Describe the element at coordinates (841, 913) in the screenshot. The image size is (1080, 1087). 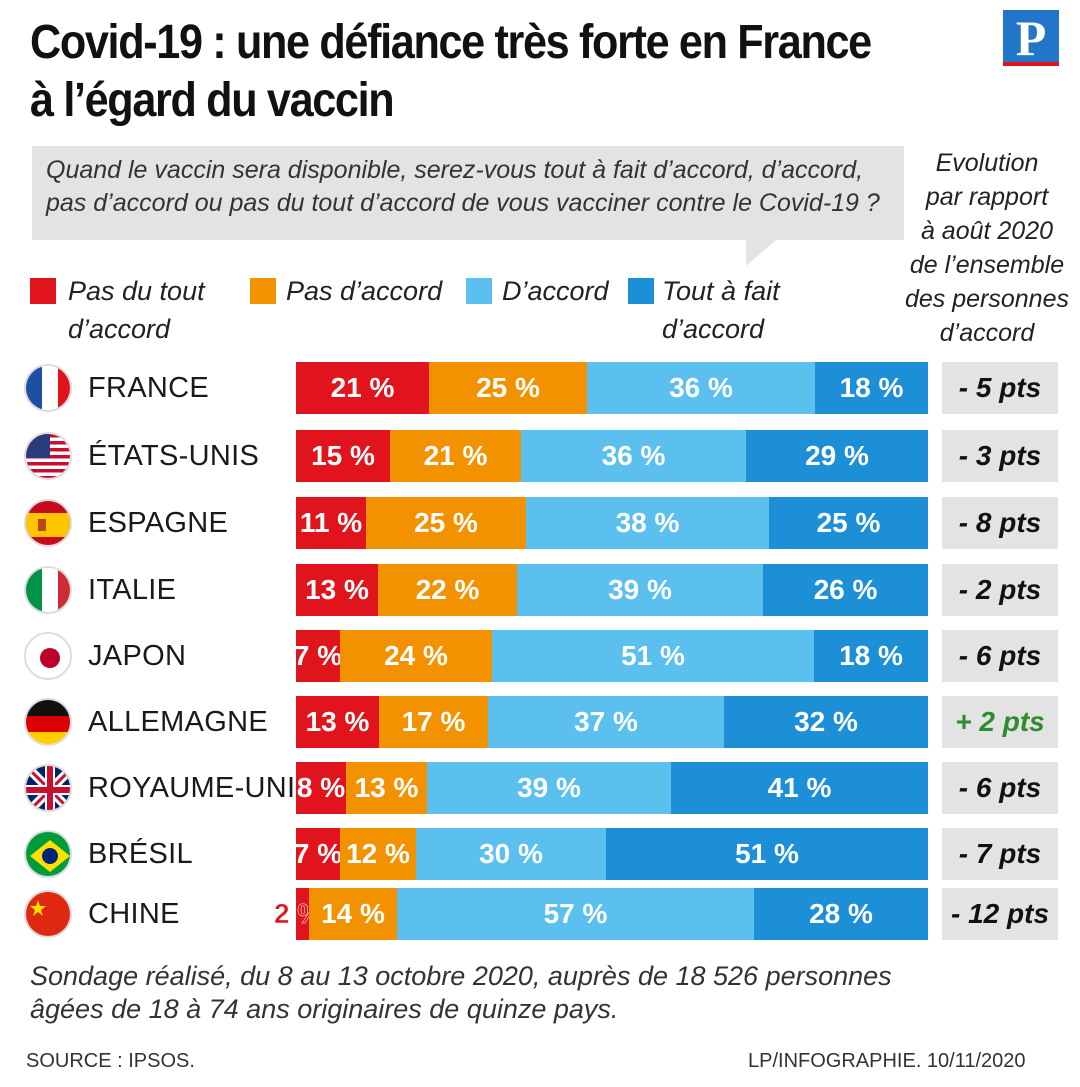
I see `bar-value-label: 28 %` at that location.